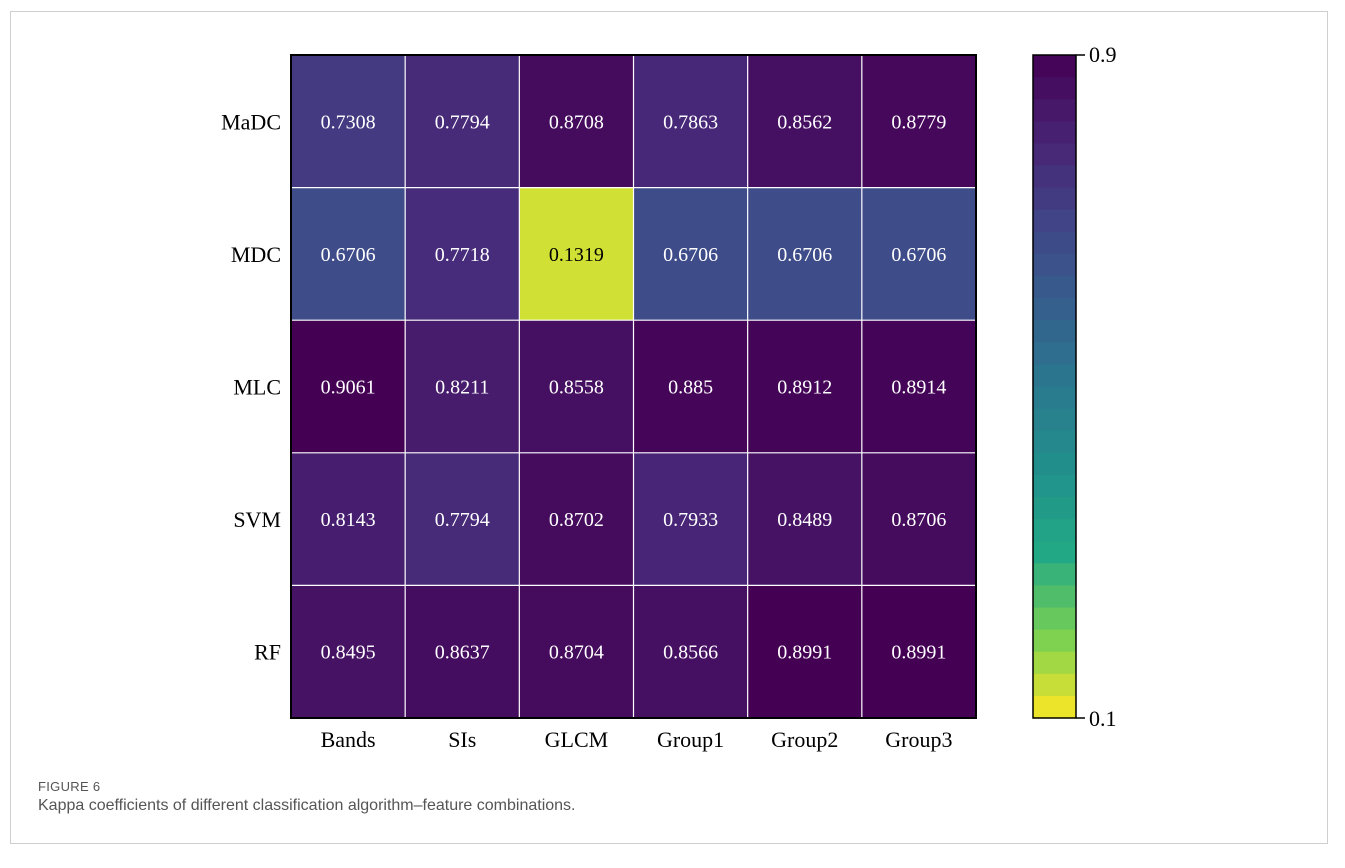  Describe the element at coordinates (690, 739) in the screenshot. I see `x-tick-label-group1: Group1` at that location.